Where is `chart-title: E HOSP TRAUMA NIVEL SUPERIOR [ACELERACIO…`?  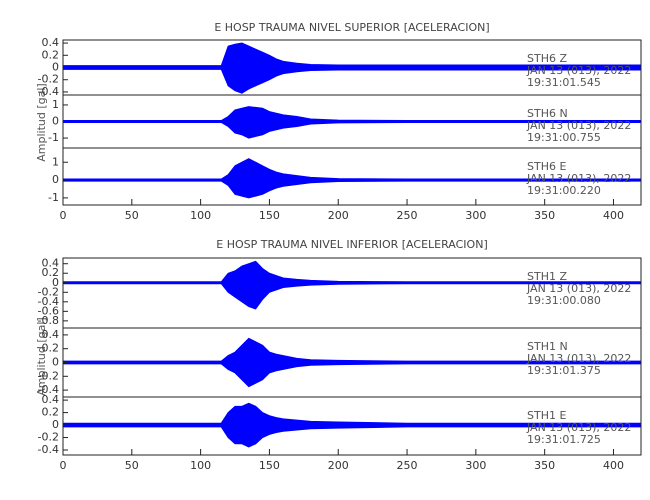 chart-title: E HOSP TRAUMA NIVEL SUPERIOR [ACELERACIO… is located at coordinates (351, 27).